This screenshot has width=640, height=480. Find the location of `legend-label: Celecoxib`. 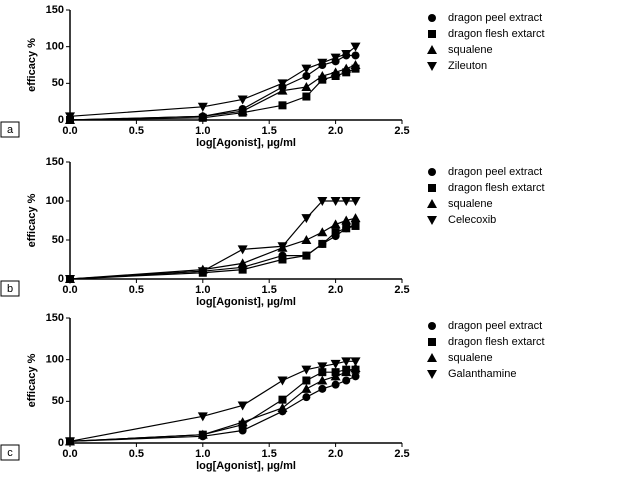

legend-label: Celecoxib is located at coordinates (472, 220).